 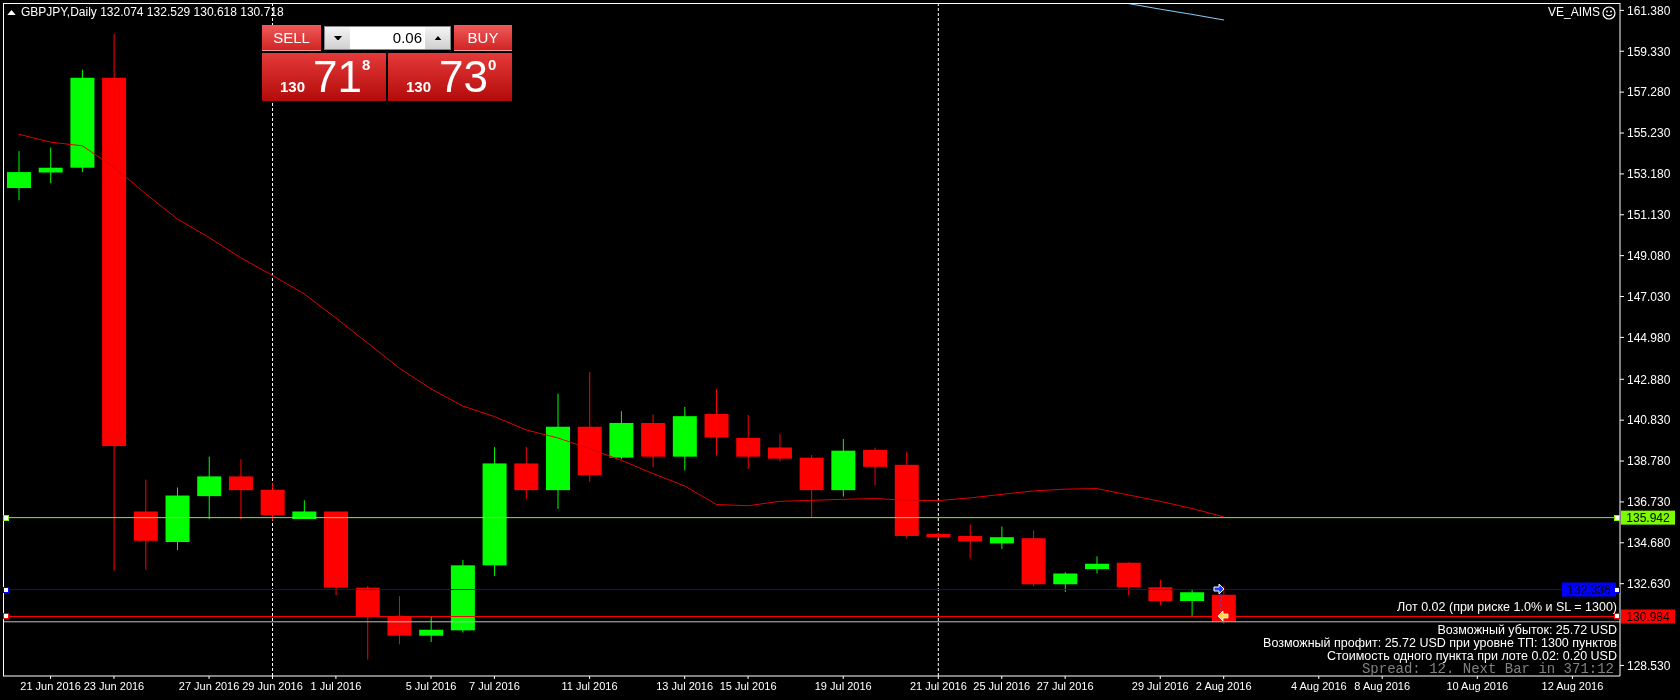 What do you see at coordinates (337, 76) in the screenshot?
I see `annotation: 71` at bounding box center [337, 76].